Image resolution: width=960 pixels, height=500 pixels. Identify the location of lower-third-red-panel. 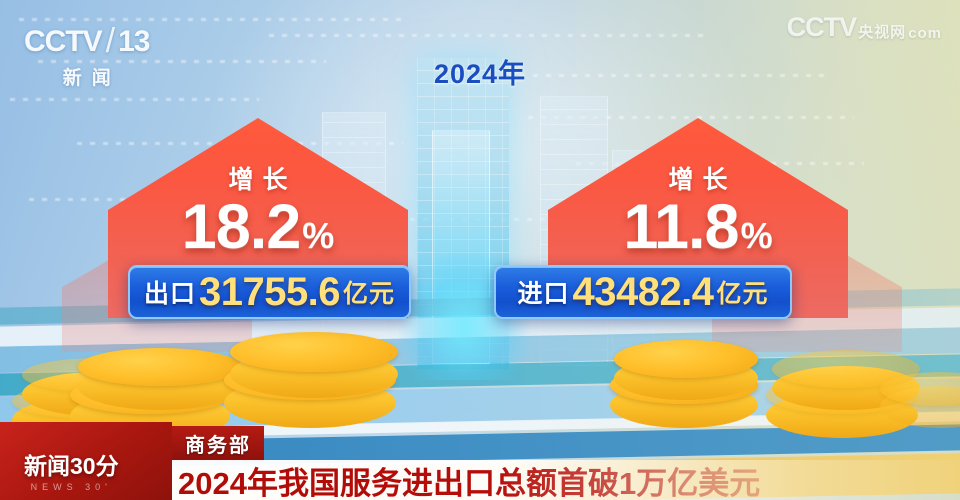
(86, 461).